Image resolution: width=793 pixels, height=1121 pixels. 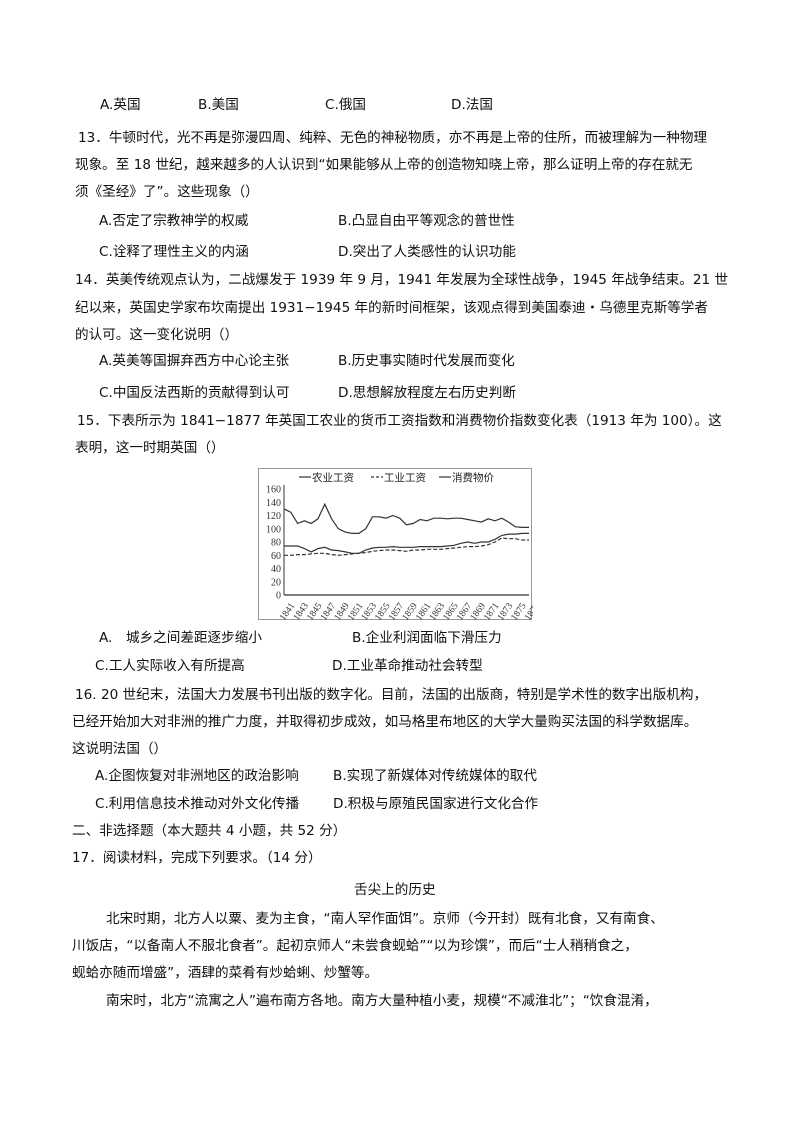 I want to click on y-tick-label: 80, so click(x=276, y=543).